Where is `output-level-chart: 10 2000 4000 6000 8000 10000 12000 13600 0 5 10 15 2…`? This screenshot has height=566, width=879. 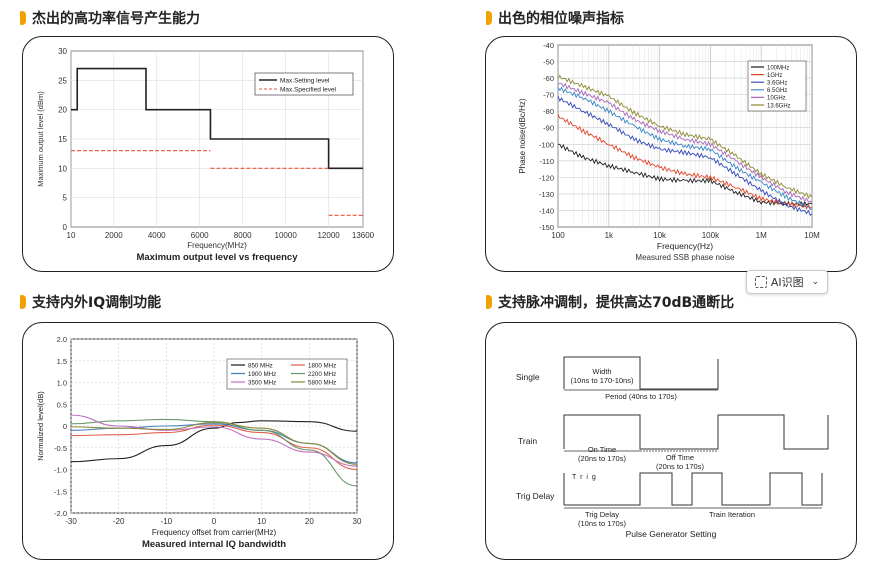 output-level-chart: 10 2000 4000 6000 8000 10000 12000 13600 0 5 10 15 2… is located at coordinates (205, 155).